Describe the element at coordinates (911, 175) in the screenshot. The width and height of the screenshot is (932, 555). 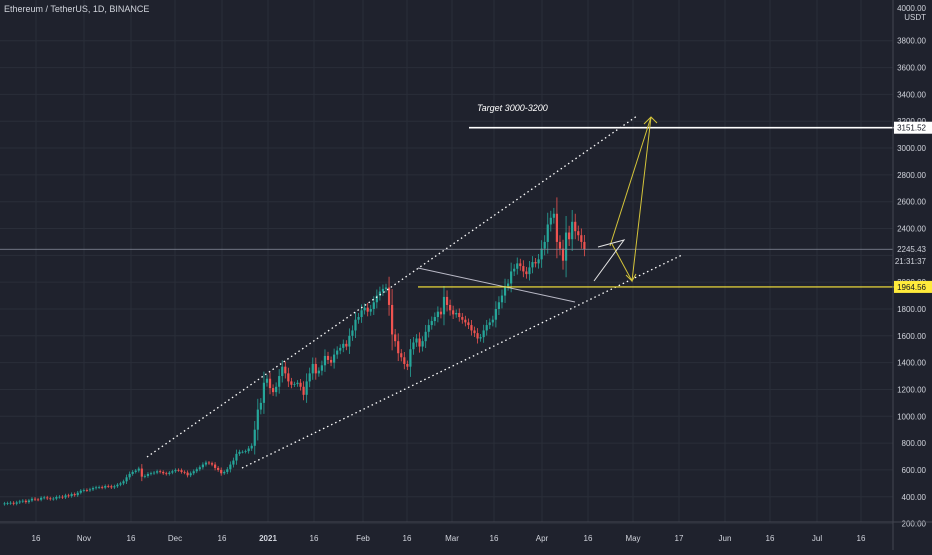
I see `y-tick-label: 2800.00` at that location.